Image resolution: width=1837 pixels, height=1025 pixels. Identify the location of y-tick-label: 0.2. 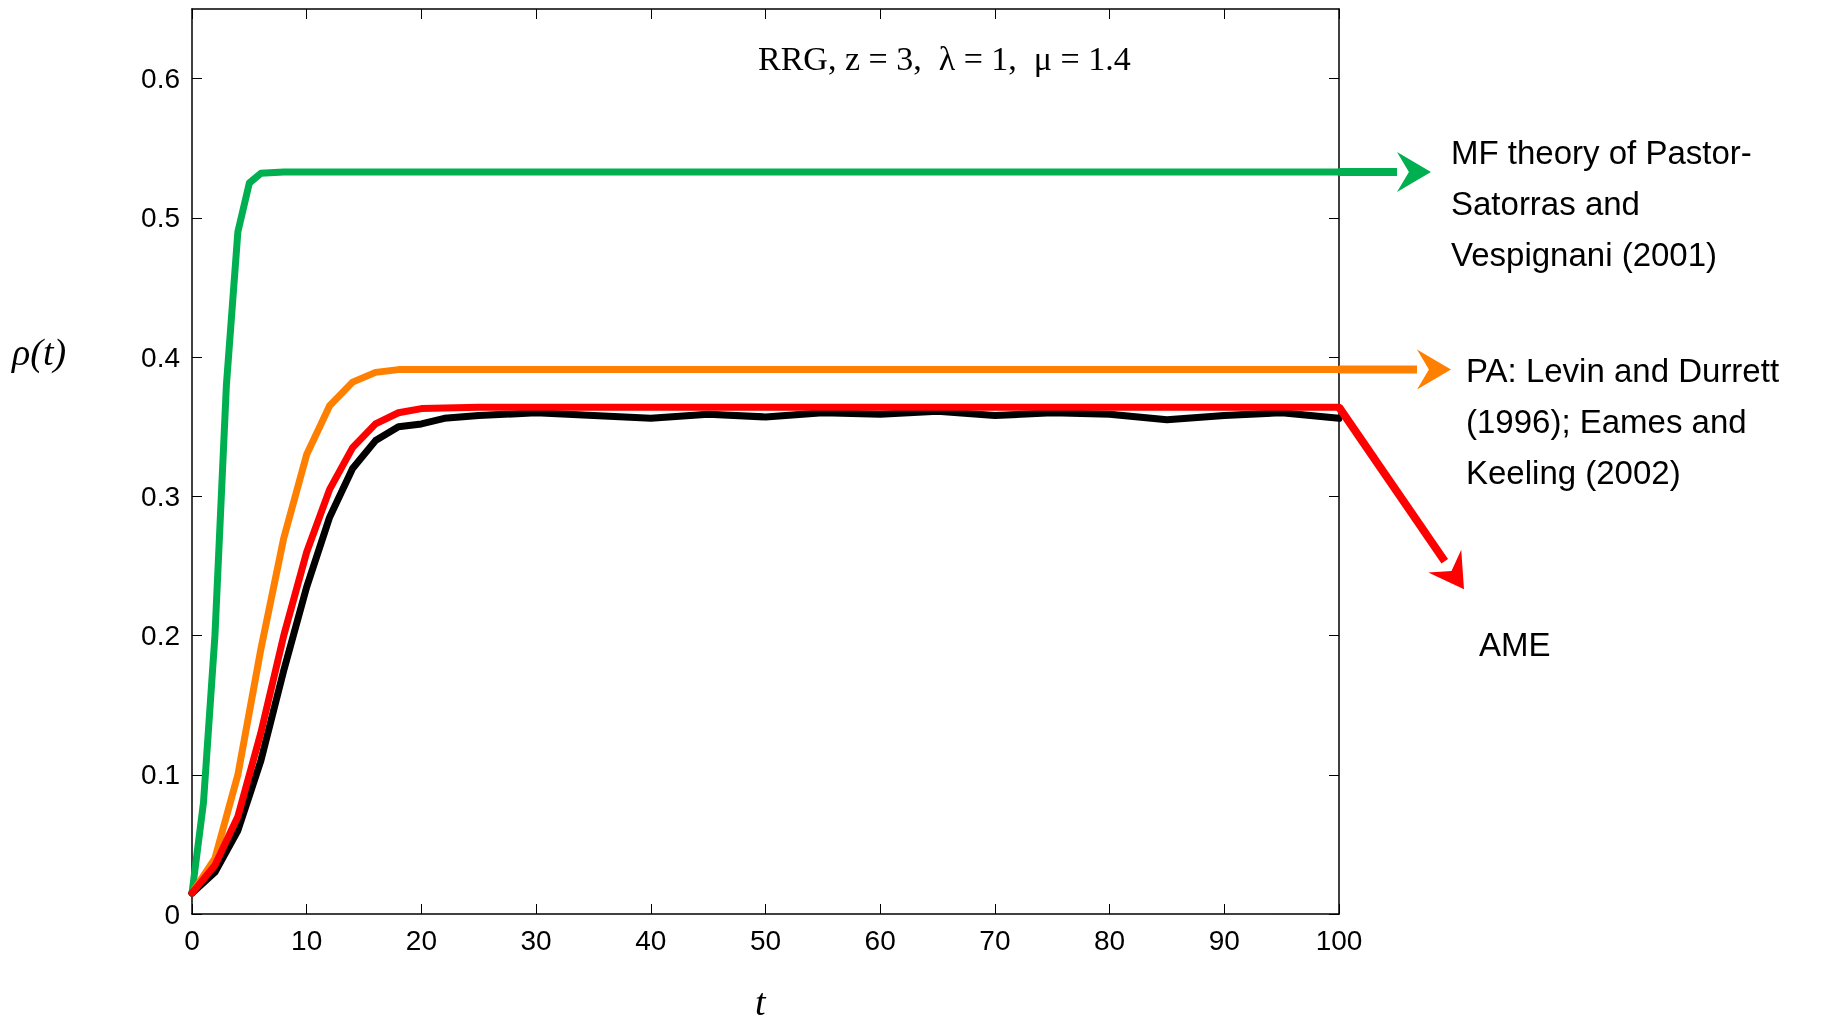
(160, 636).